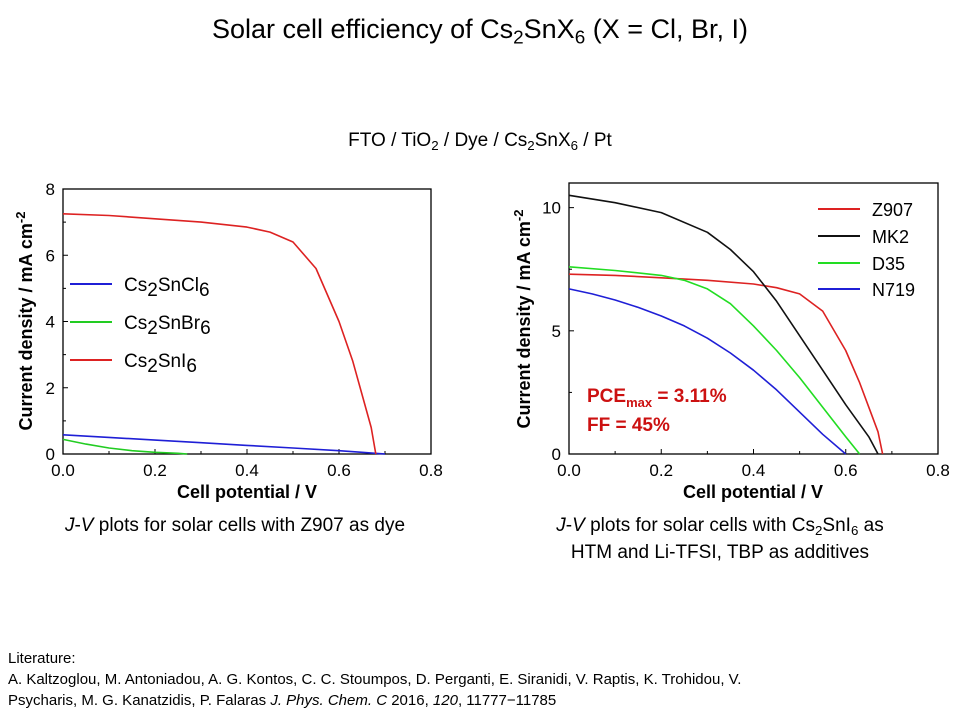 The image size is (960, 720). I want to click on legend-label-mk2: MK2, so click(890, 237).